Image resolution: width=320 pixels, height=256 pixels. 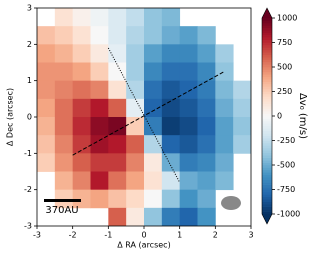 I want to click on colorbar-tick-label: -1000, so click(x=288, y=214).